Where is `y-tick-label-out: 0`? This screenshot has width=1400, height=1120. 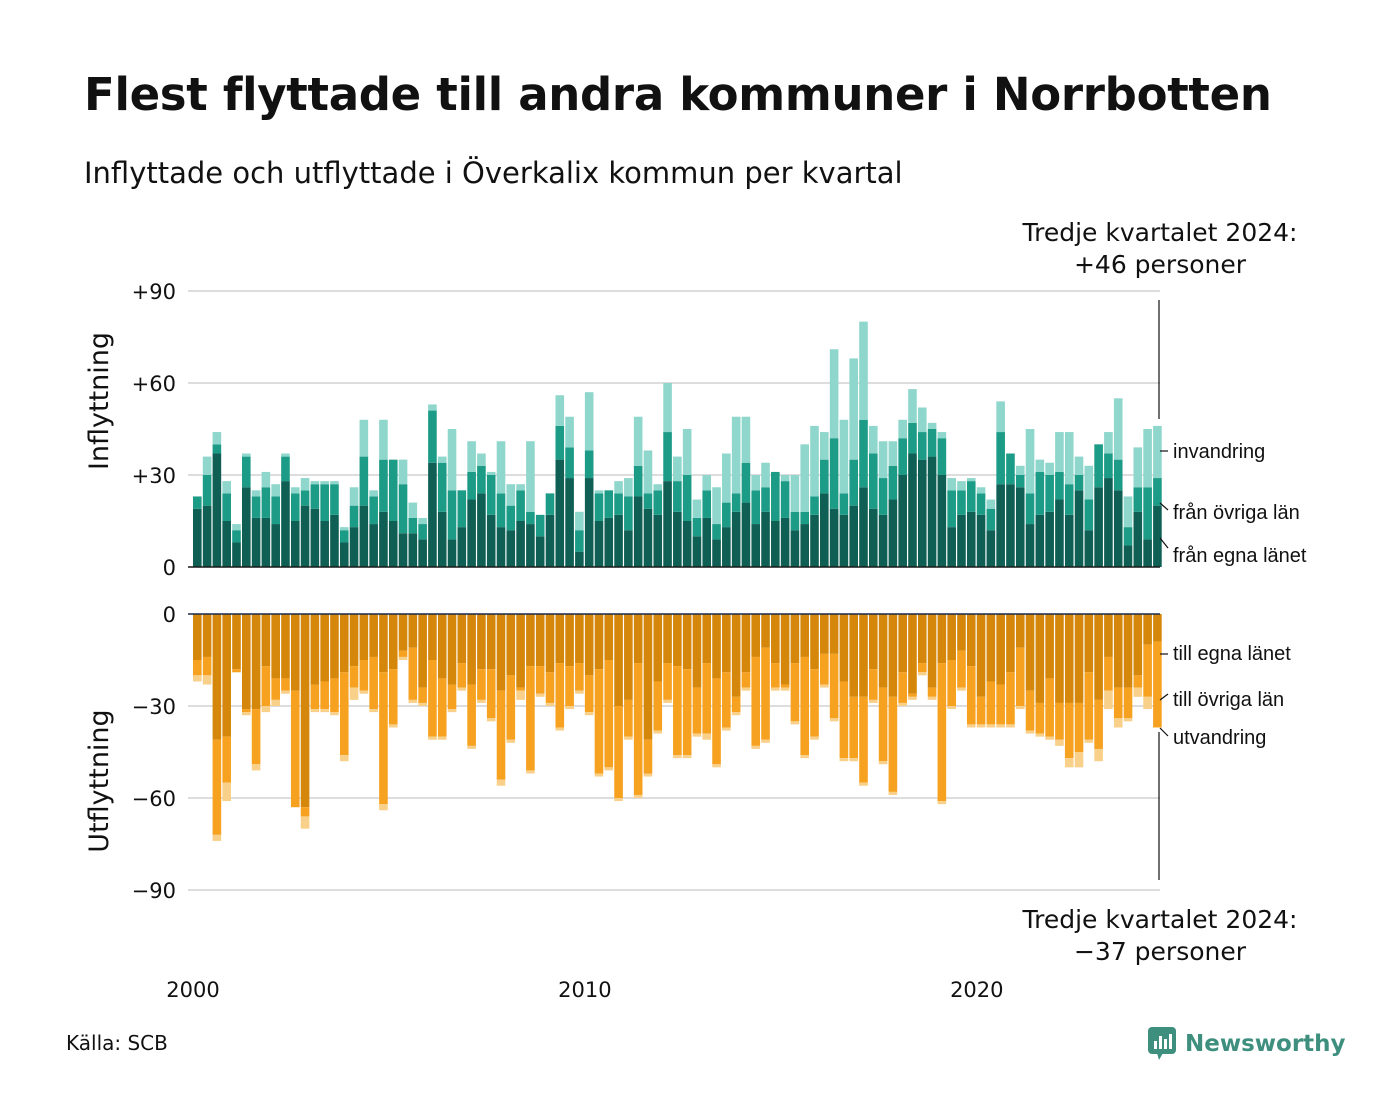
y-tick-label-out: 0 is located at coordinates (169, 615).